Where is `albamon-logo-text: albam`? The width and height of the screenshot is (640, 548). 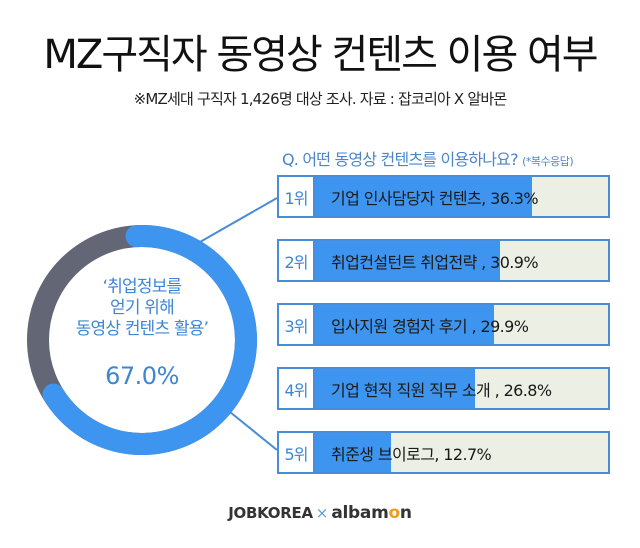 albamon-logo-text: albam is located at coordinates (360, 513).